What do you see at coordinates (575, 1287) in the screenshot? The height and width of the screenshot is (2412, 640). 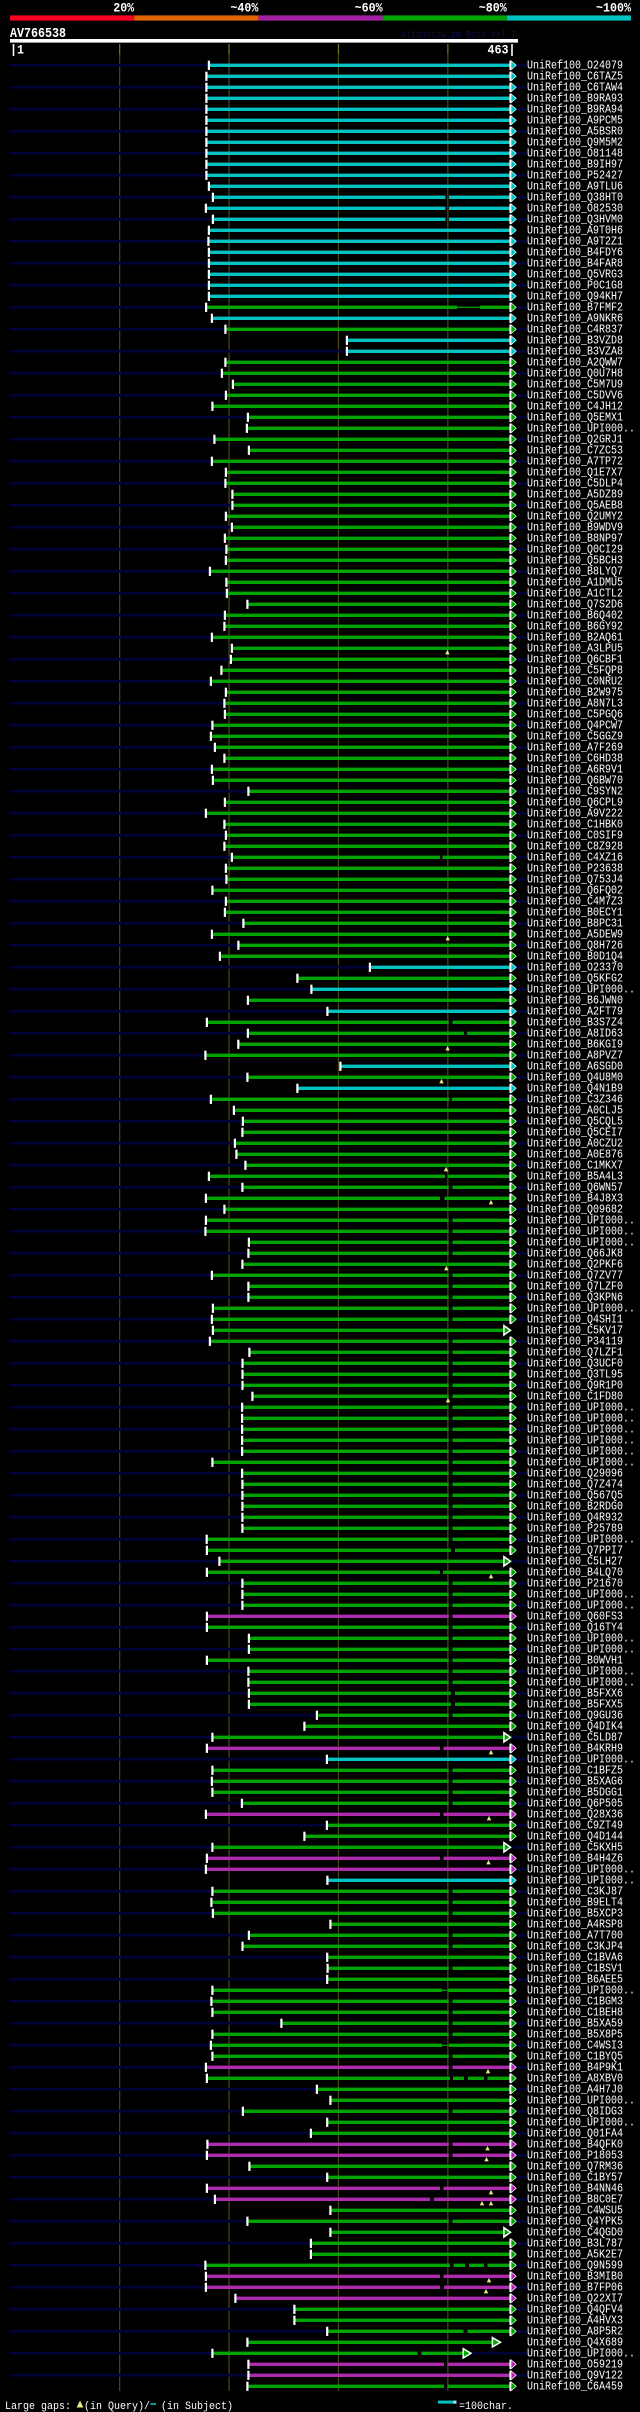 I see `svg-text: UniRef100_Q7LZF0` at bounding box center [575, 1287].